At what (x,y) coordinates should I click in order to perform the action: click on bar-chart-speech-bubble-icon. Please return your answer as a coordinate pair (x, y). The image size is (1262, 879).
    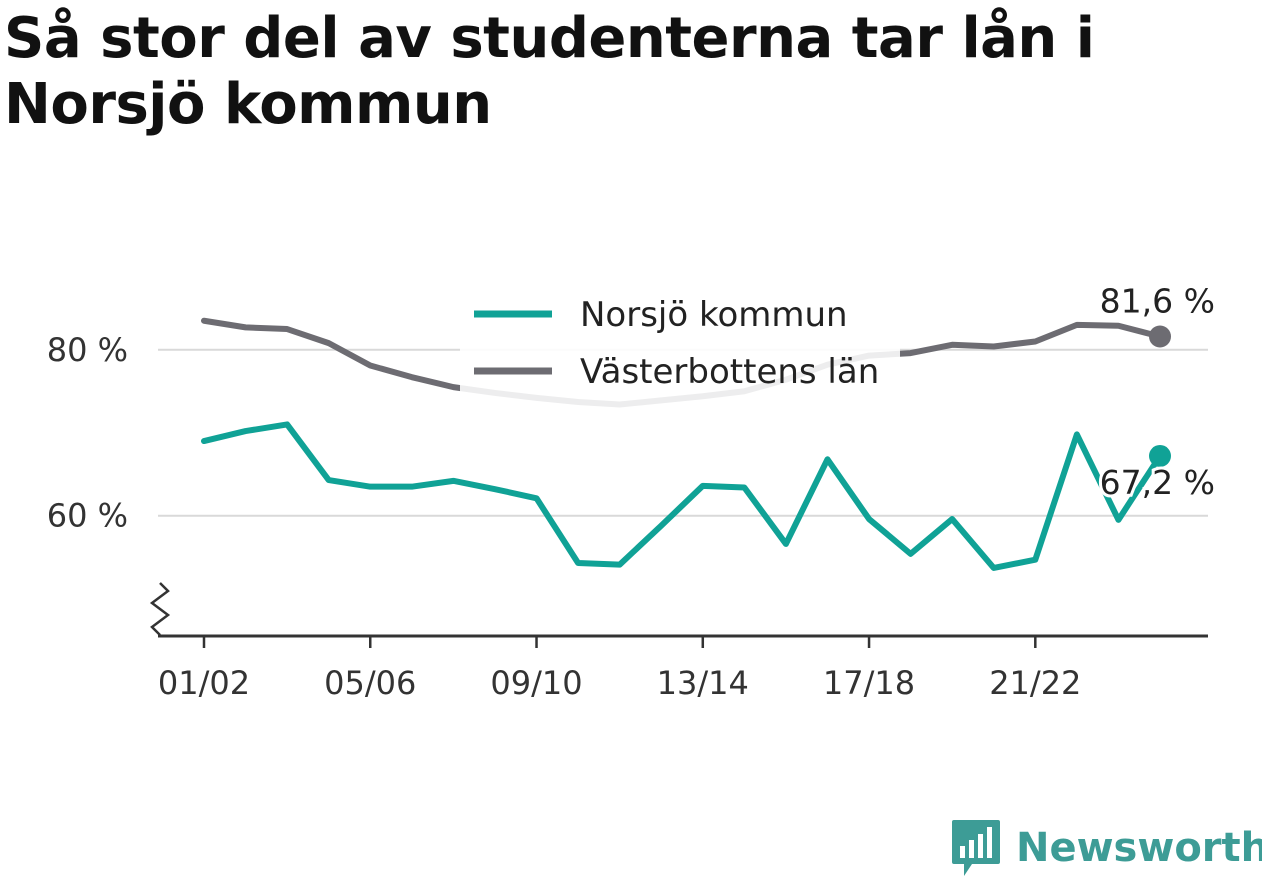
    Looking at the image, I should click on (976, 848).